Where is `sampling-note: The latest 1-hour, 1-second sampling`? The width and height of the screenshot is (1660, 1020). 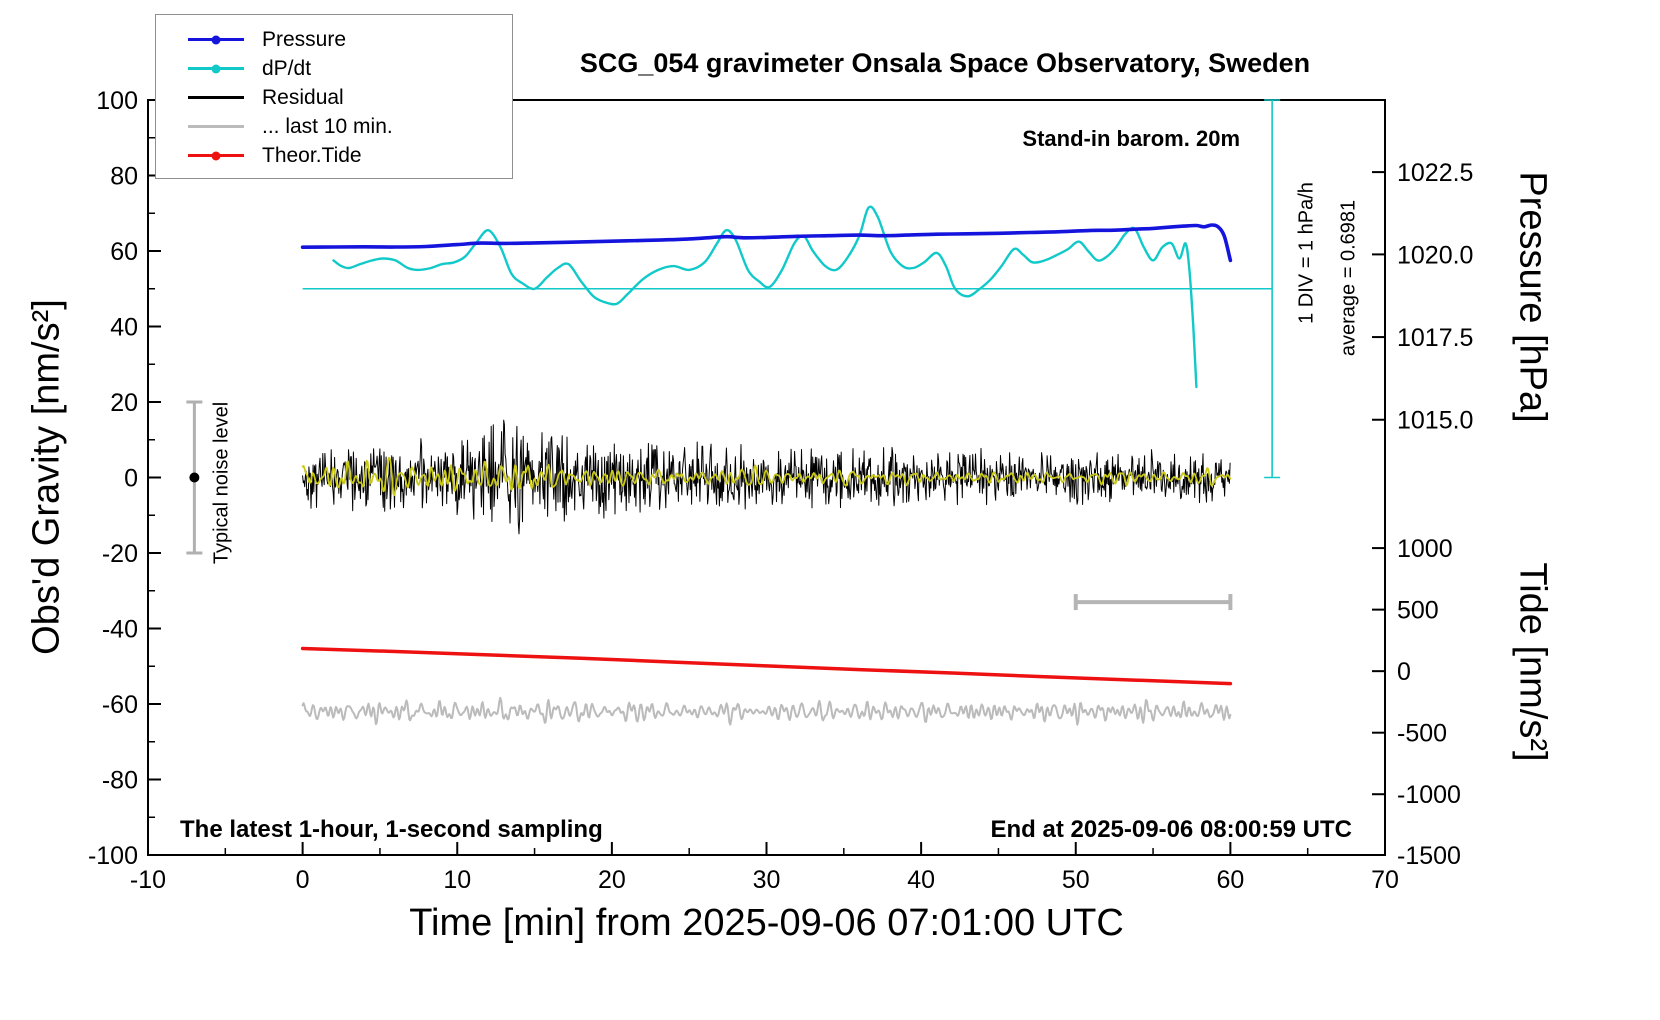
sampling-note: The latest 1-hour, 1-second sampling is located at coordinates (391, 829).